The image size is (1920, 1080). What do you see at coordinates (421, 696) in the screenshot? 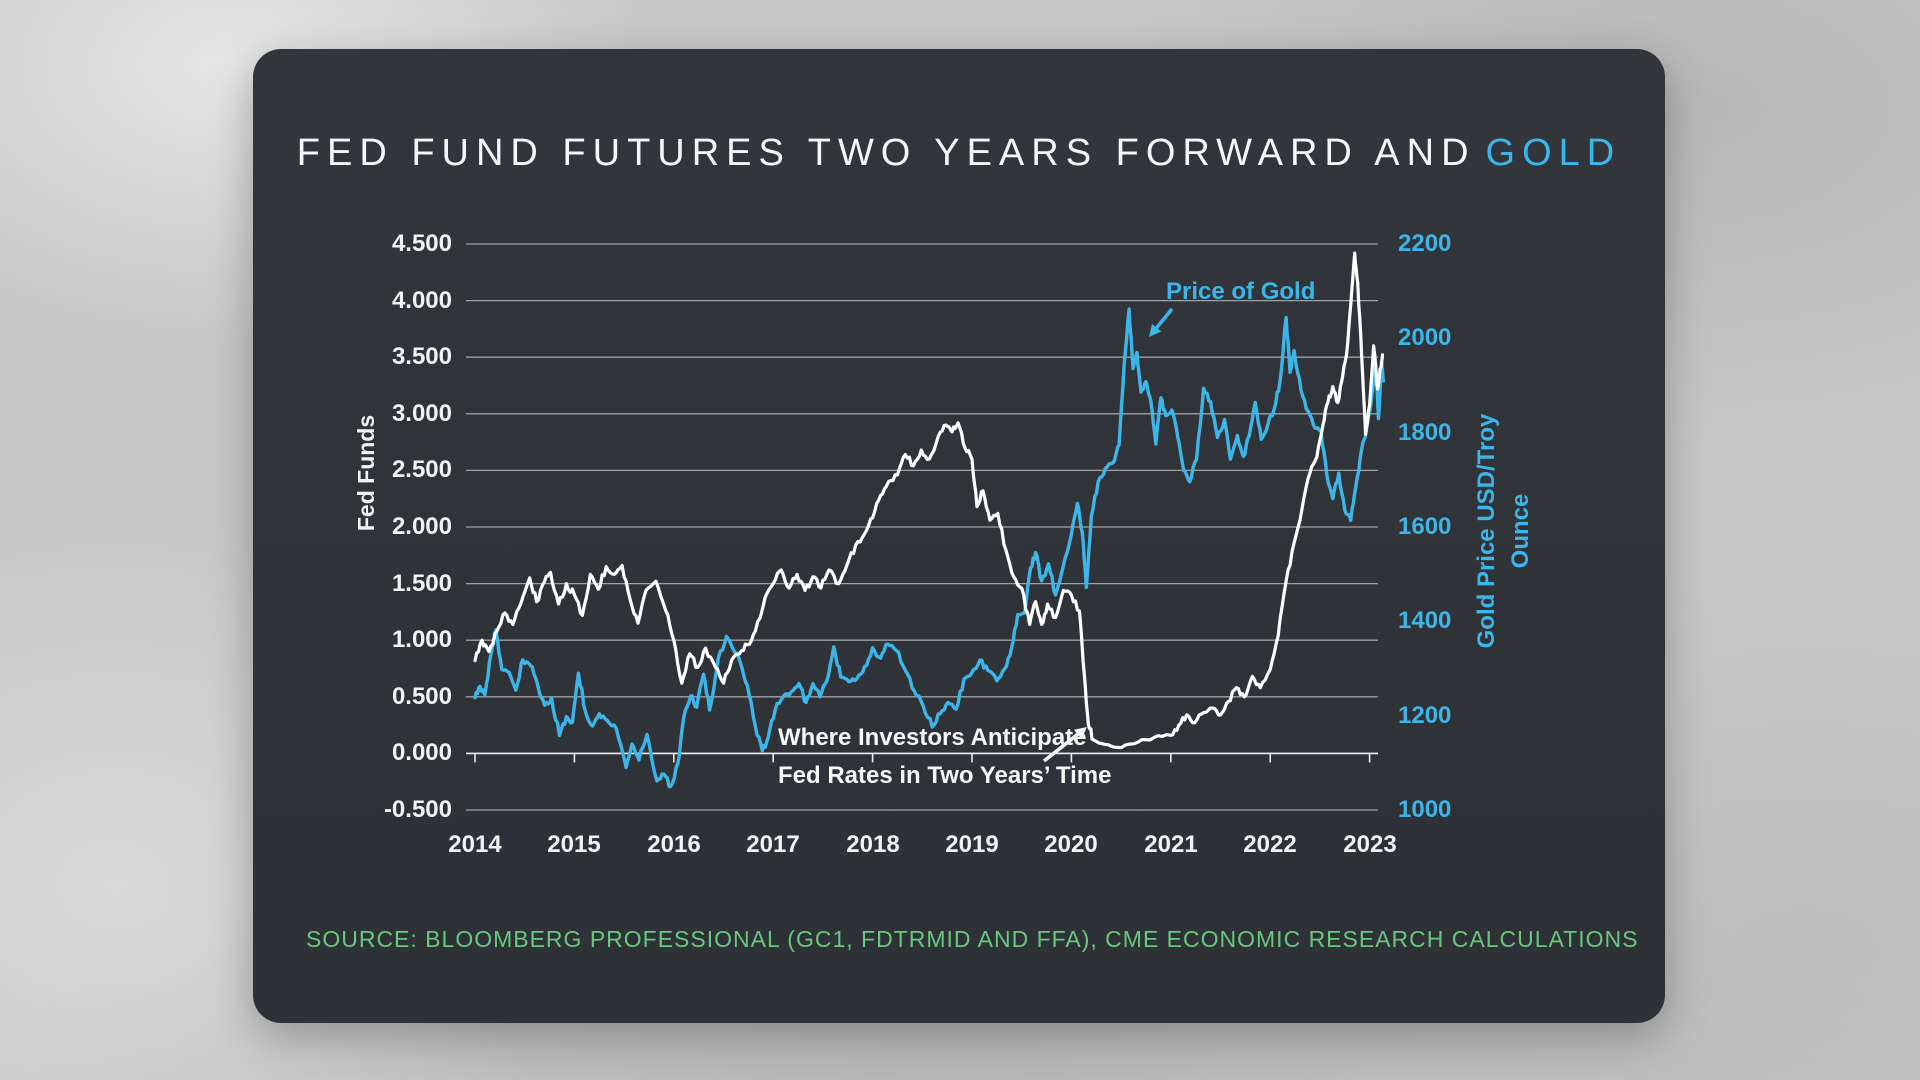
I see `y-left-tick-label: 0.500` at bounding box center [421, 696].